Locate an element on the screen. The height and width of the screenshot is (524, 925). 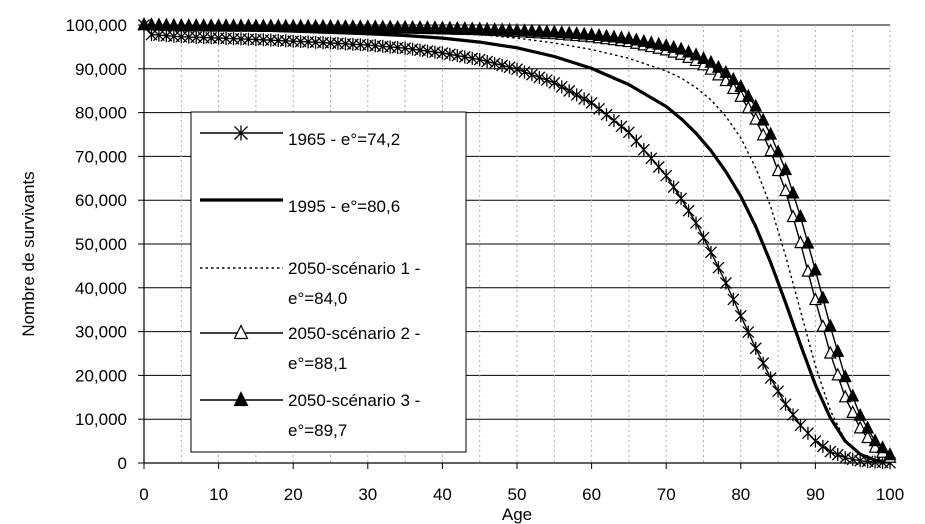
y-tick-label: 40,000 is located at coordinates (101, 288).